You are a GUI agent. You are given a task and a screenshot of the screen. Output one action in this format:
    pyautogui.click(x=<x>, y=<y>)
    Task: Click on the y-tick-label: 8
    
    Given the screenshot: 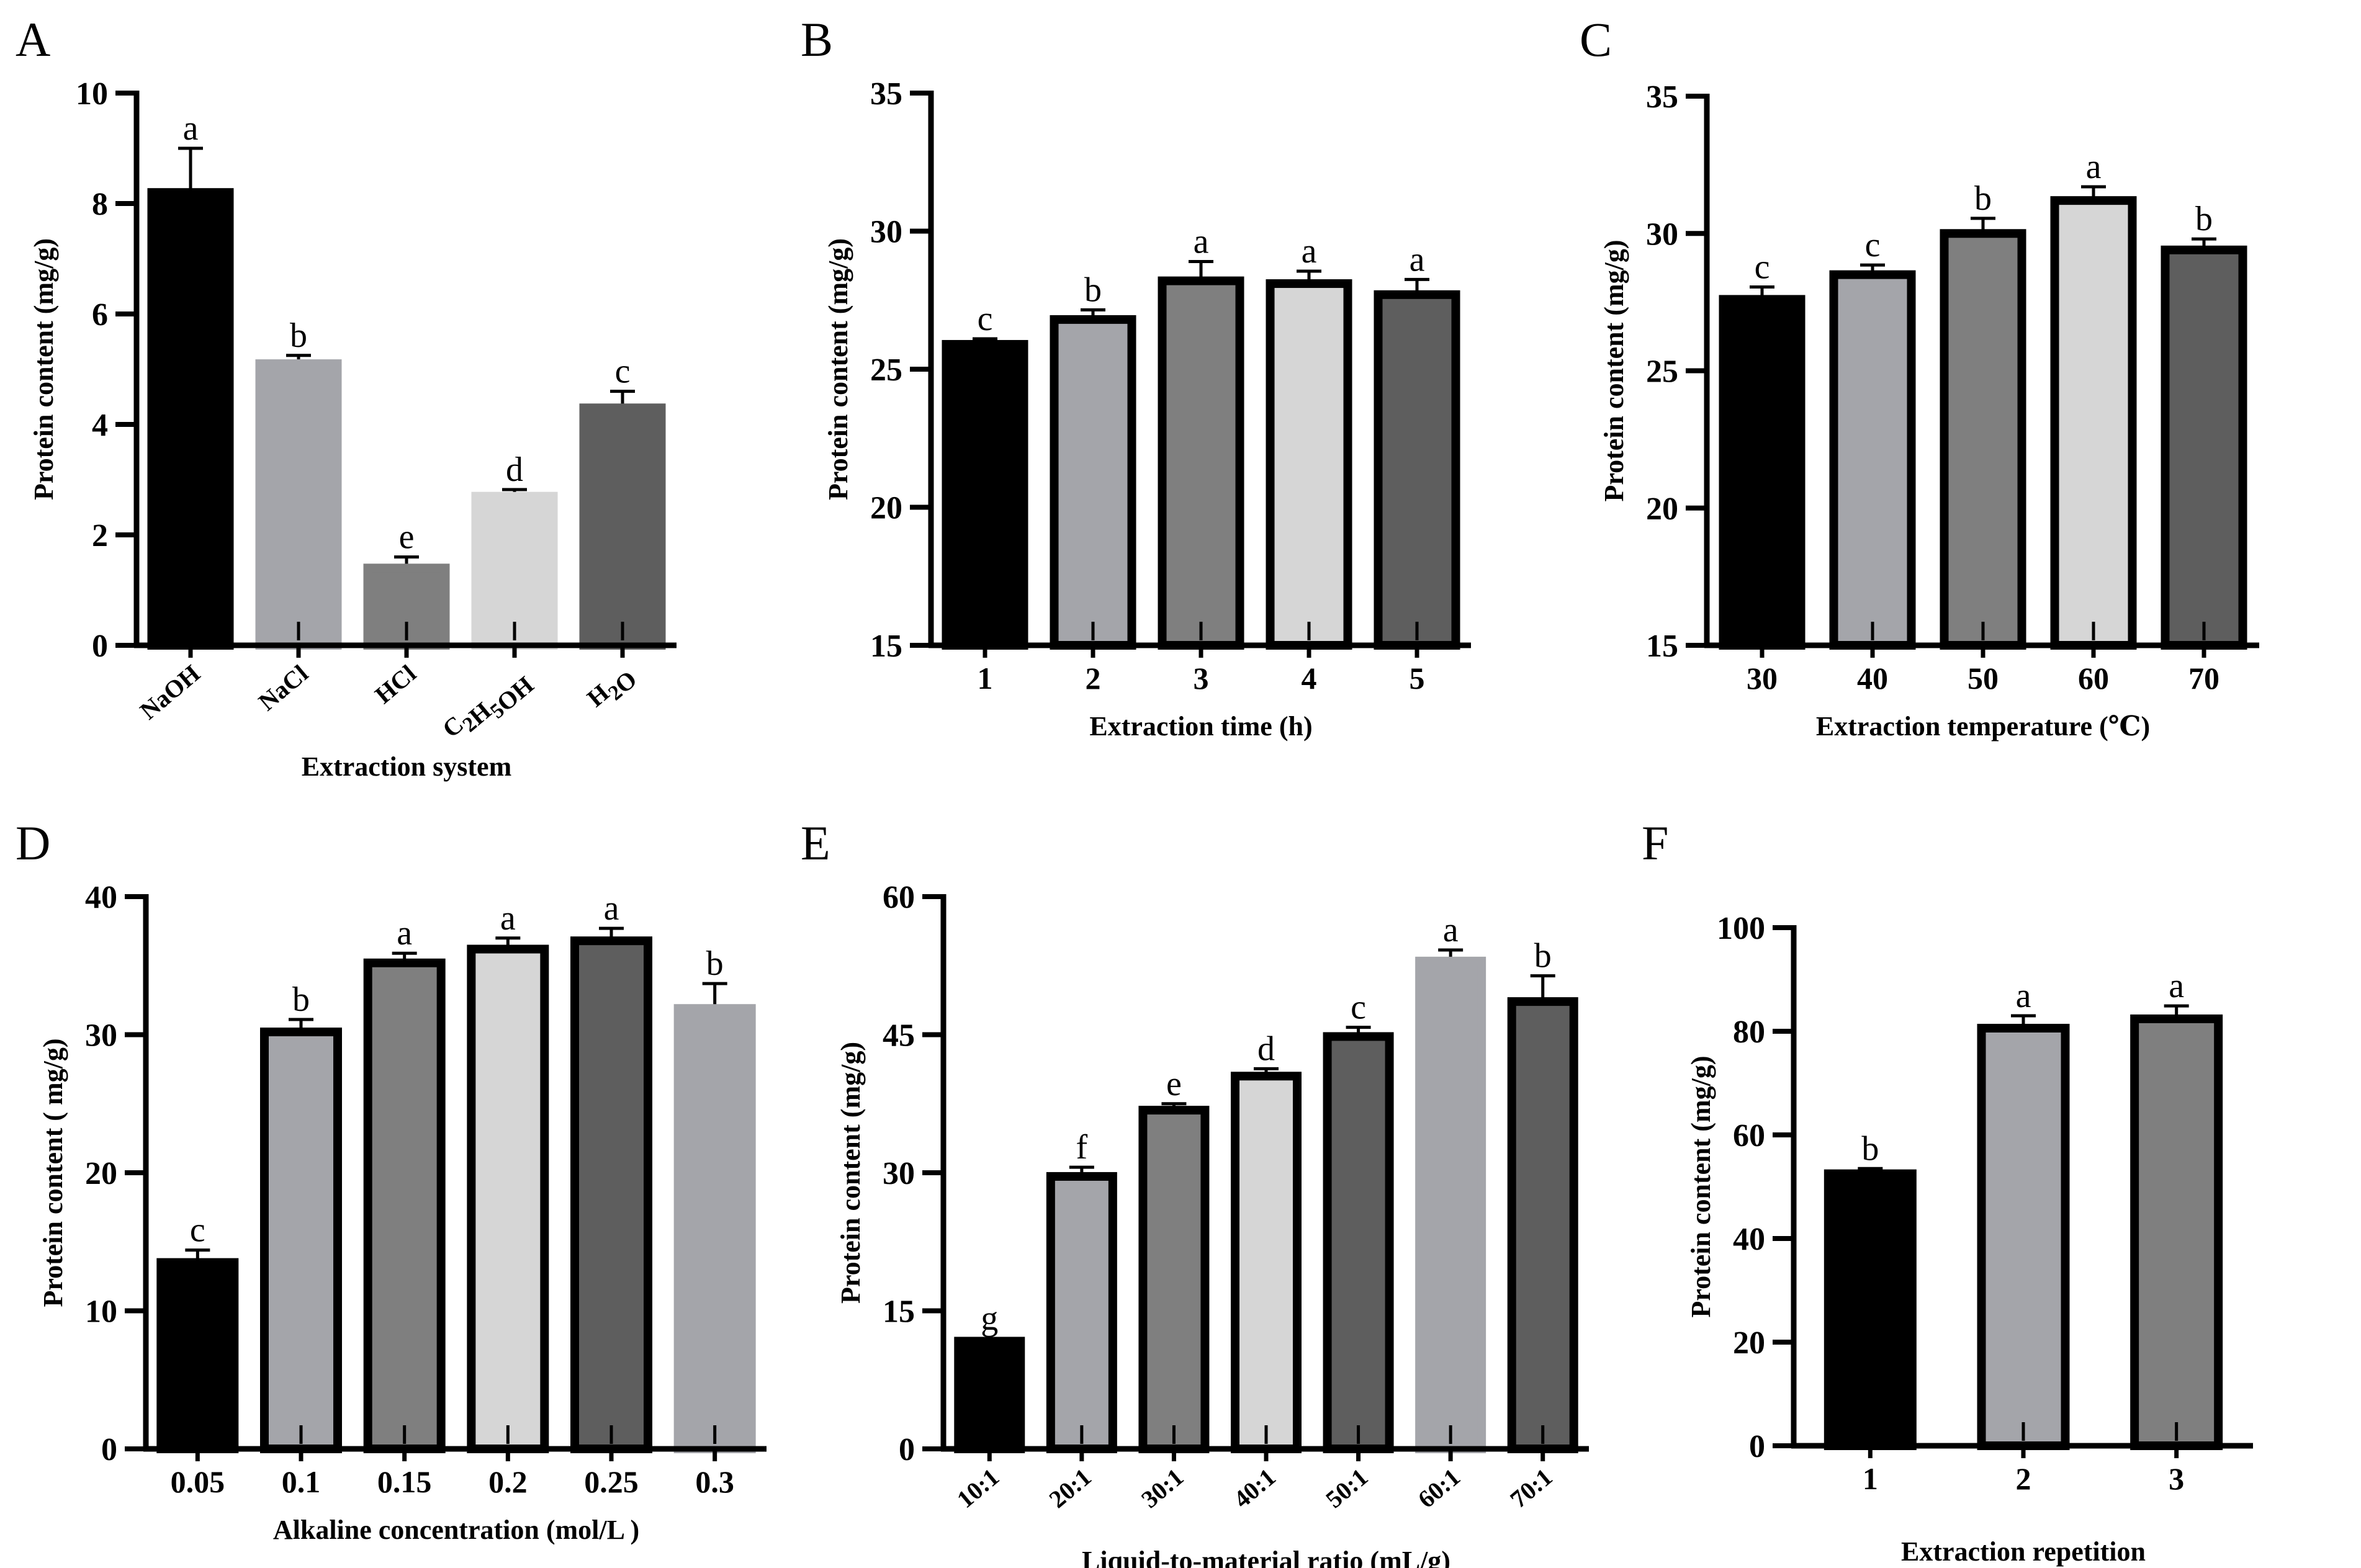 What is the action you would take?
    pyautogui.click(x=100, y=204)
    